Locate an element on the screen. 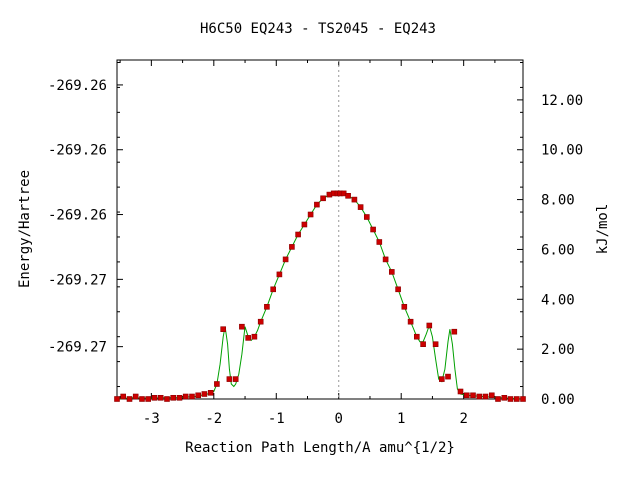  right-tick-label: 2.00 is located at coordinates (558, 350).